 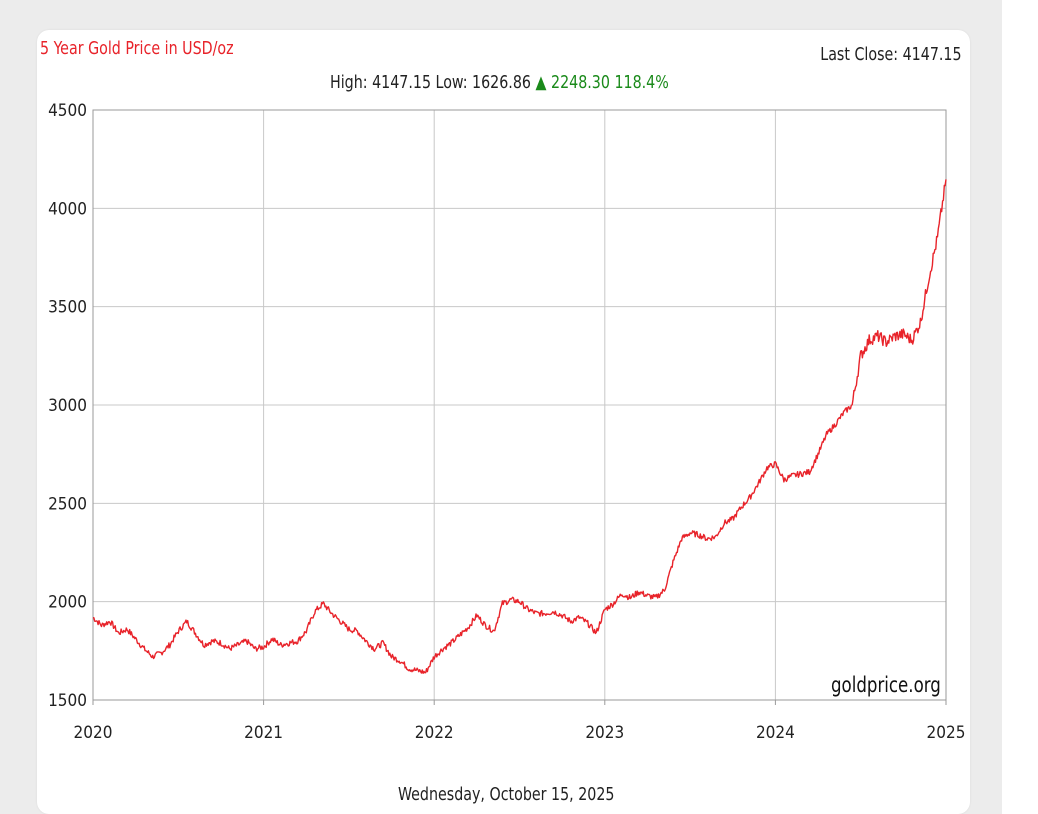 I want to click on x-tick-label: 2021, so click(x=263, y=733).